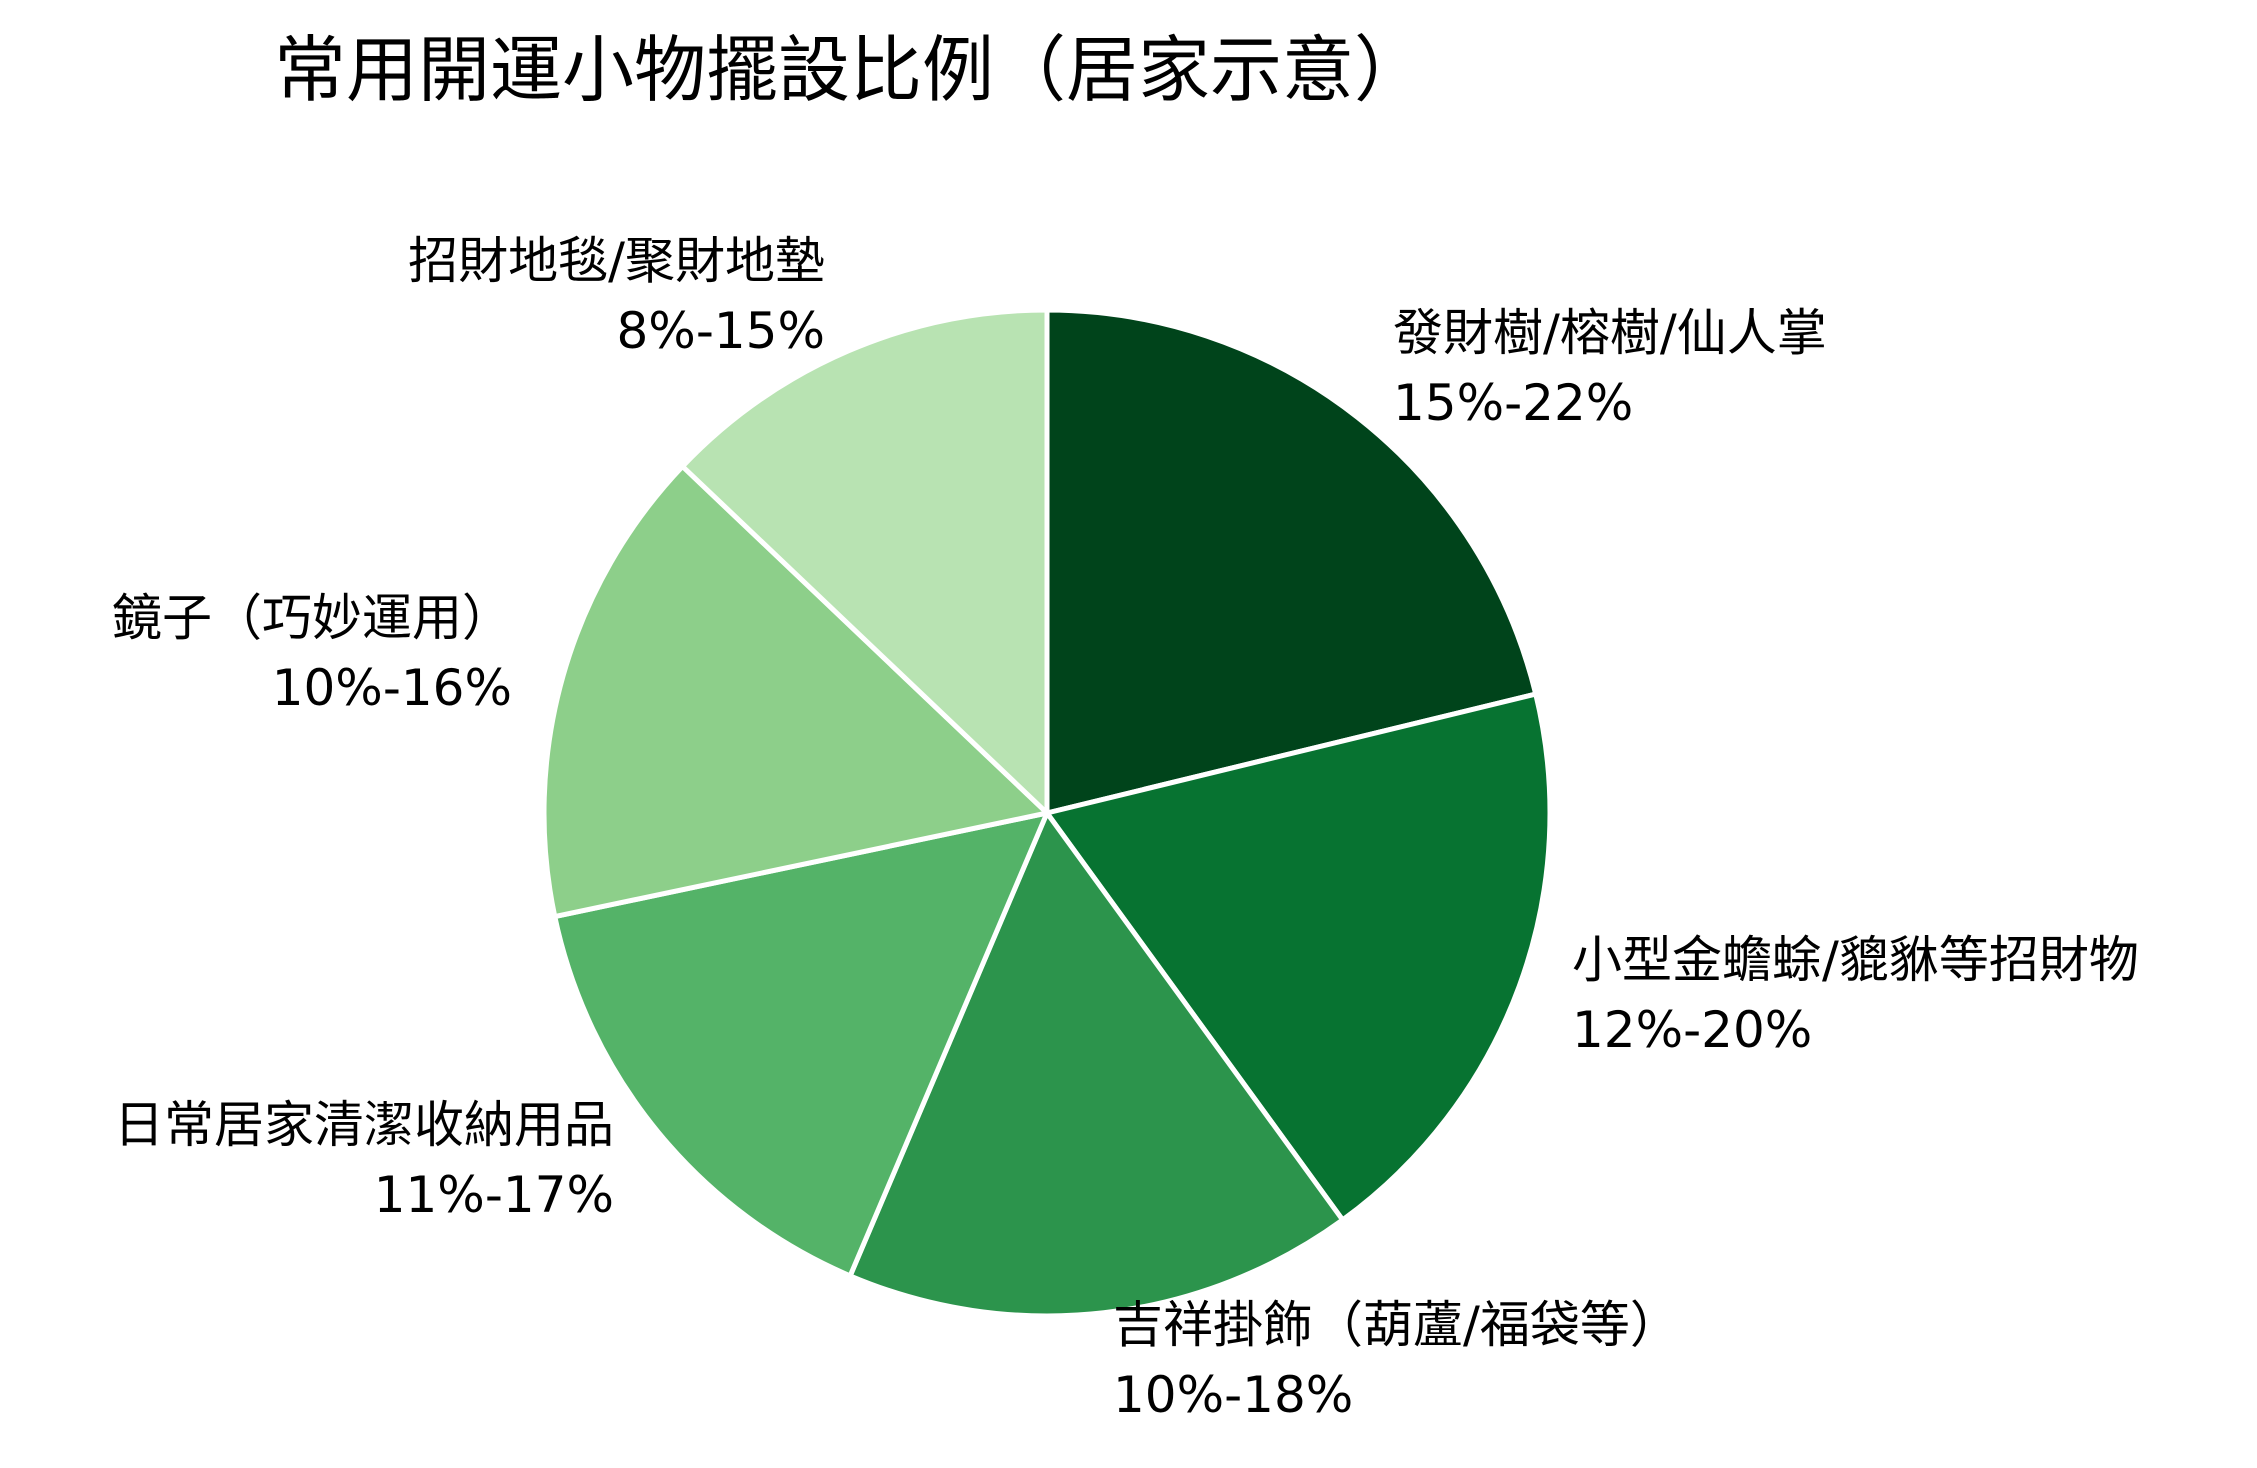  Describe the element at coordinates (364, 1160) in the screenshot. I see `label-cleaning-storage: 日常居家清潔收納用品 11%-17%` at that location.